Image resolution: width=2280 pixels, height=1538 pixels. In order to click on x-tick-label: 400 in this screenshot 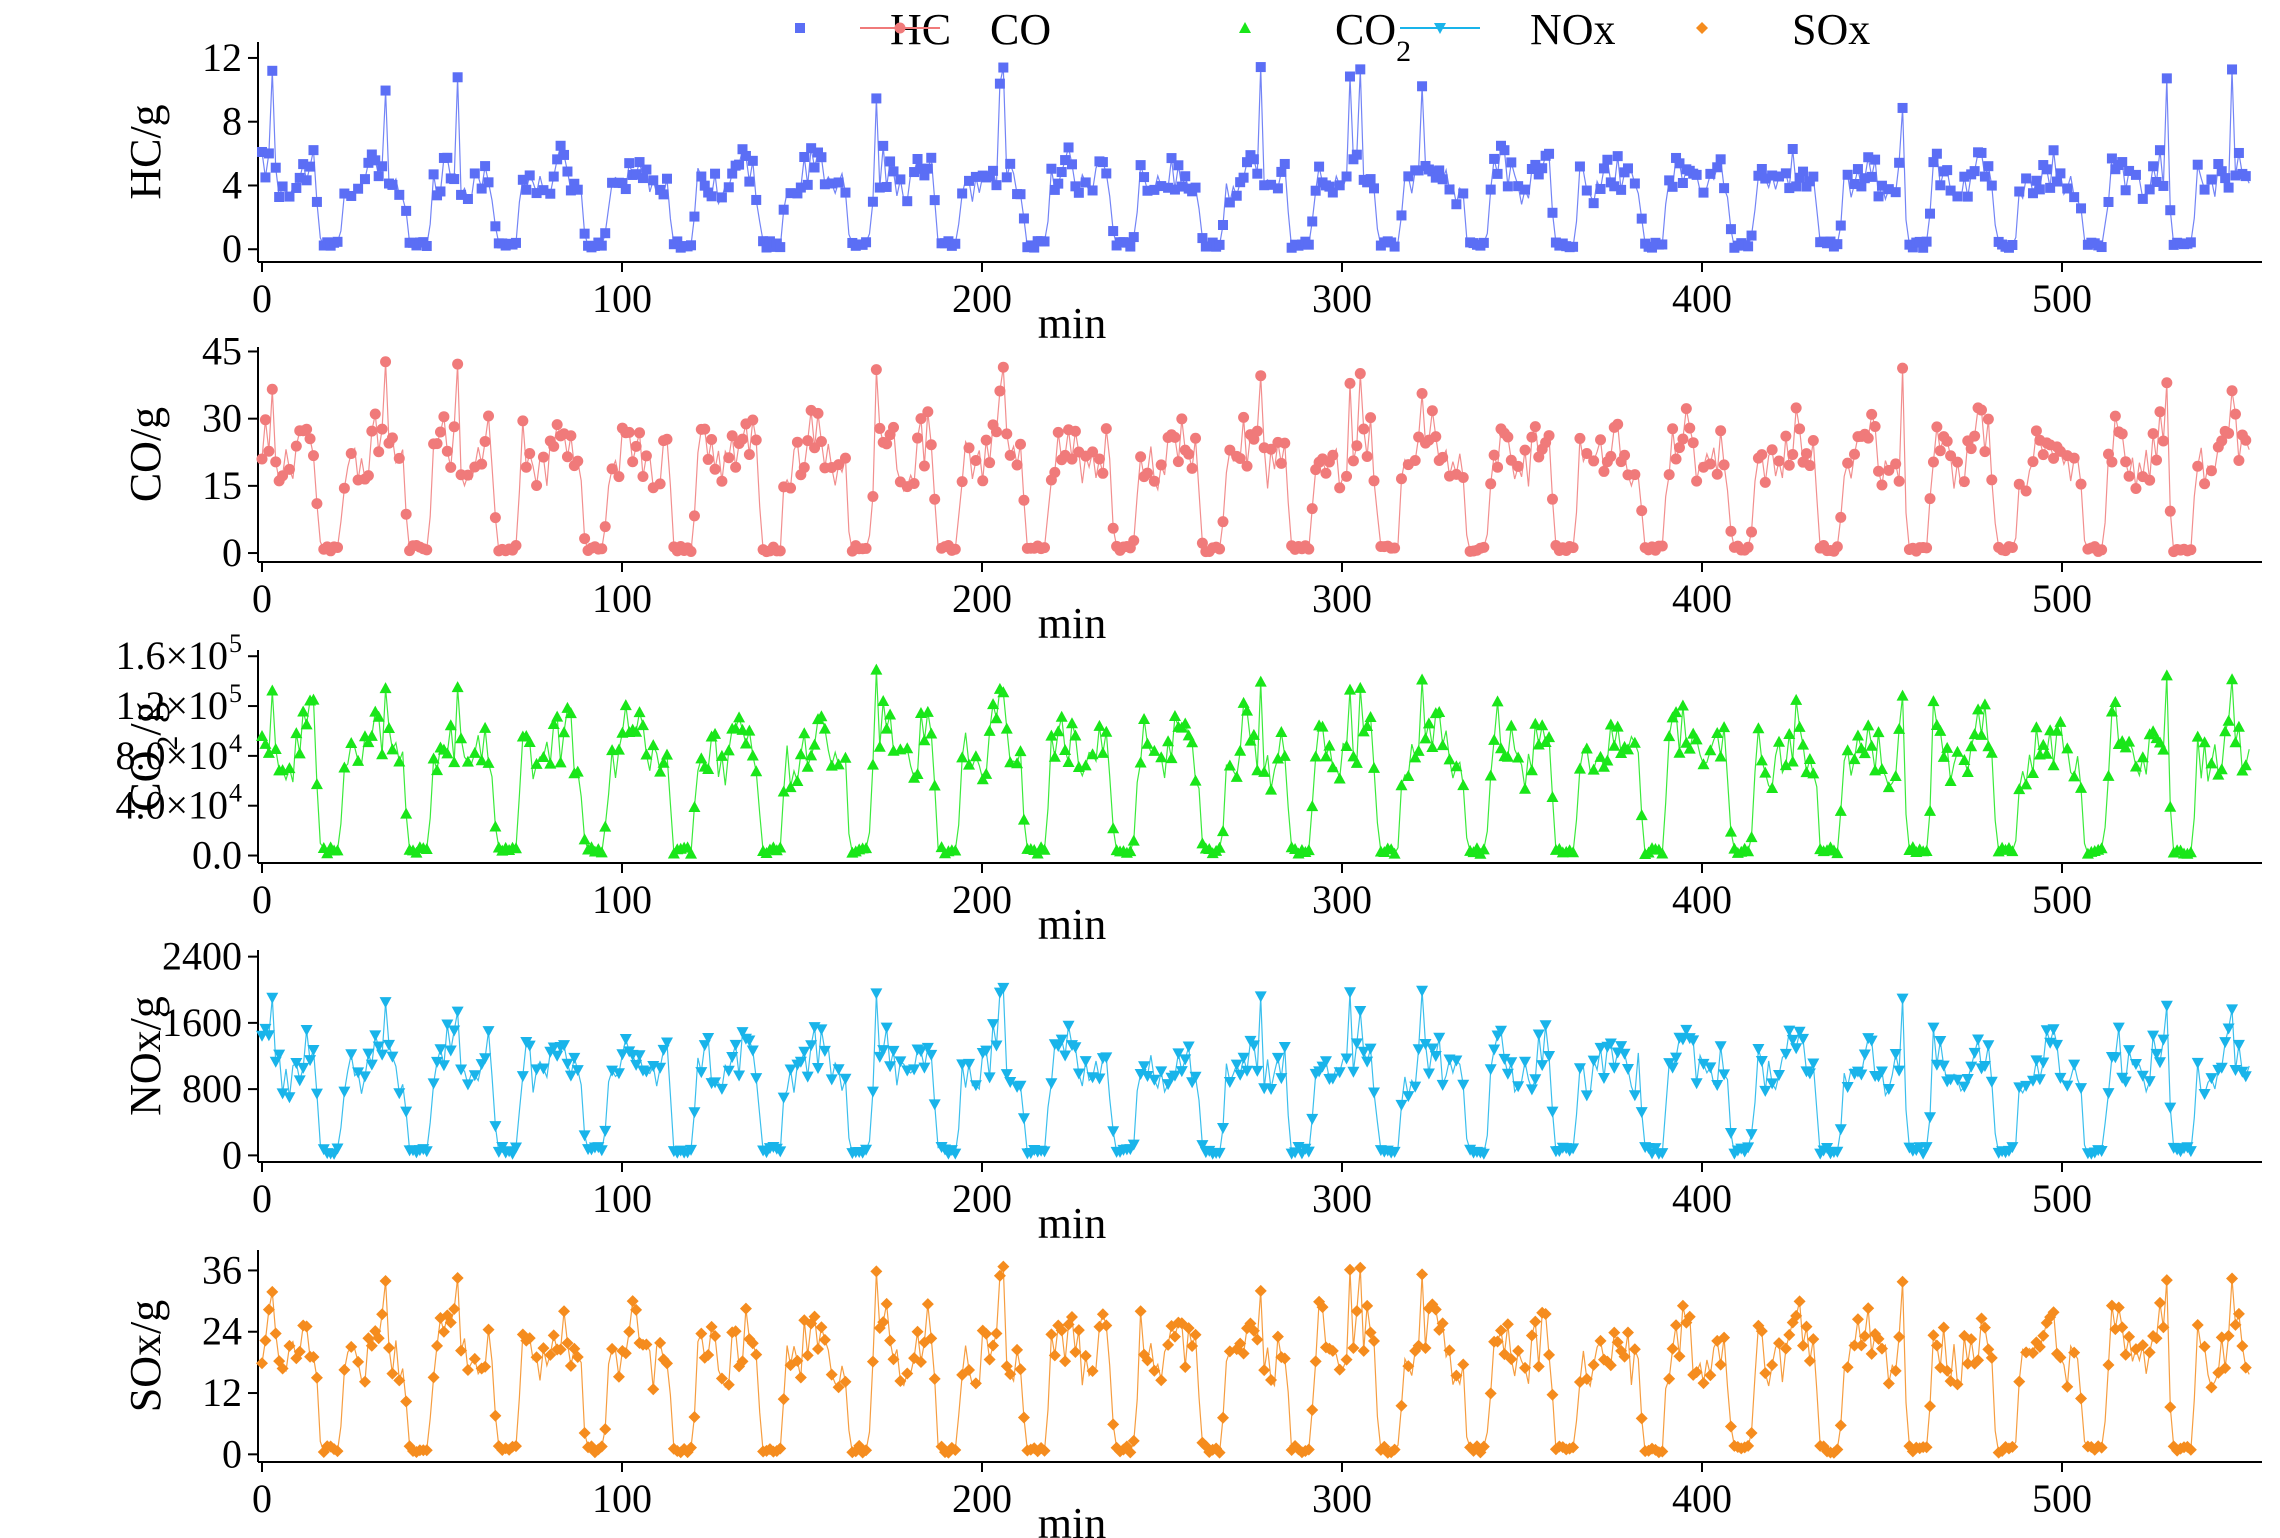, I will do `click(1702, 1198)`.